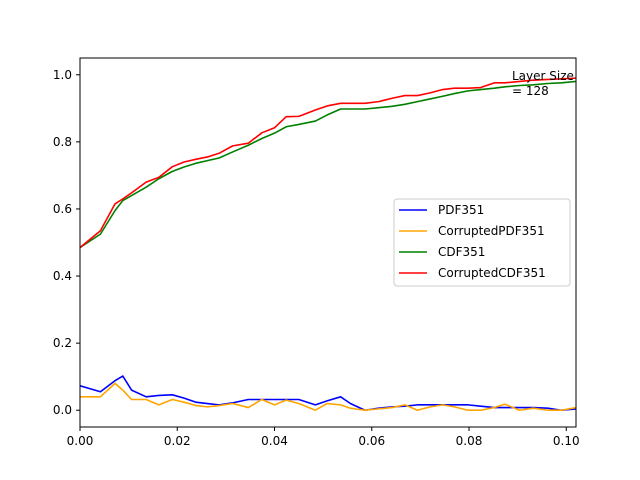  What do you see at coordinates (177, 441) in the screenshot?
I see `x-tick-label: 0.02` at bounding box center [177, 441].